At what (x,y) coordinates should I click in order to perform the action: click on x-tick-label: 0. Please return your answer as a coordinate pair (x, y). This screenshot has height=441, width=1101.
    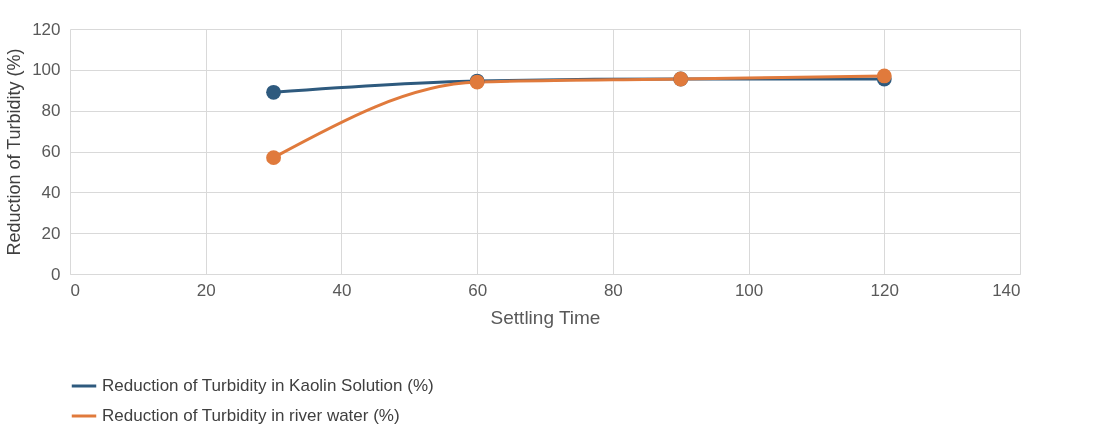
    Looking at the image, I should click on (75, 290).